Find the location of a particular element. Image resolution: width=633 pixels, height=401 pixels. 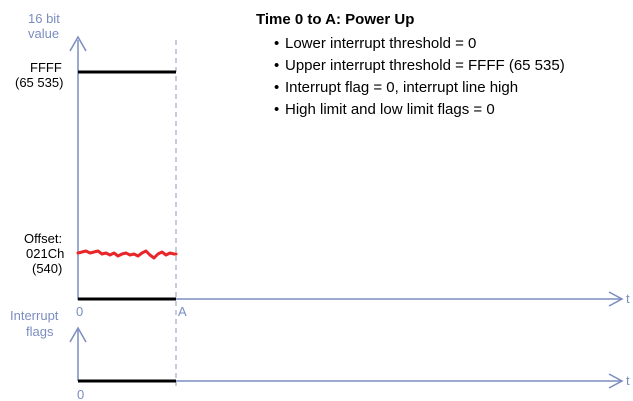

offset-label-line1: Offset: is located at coordinates (43, 238).